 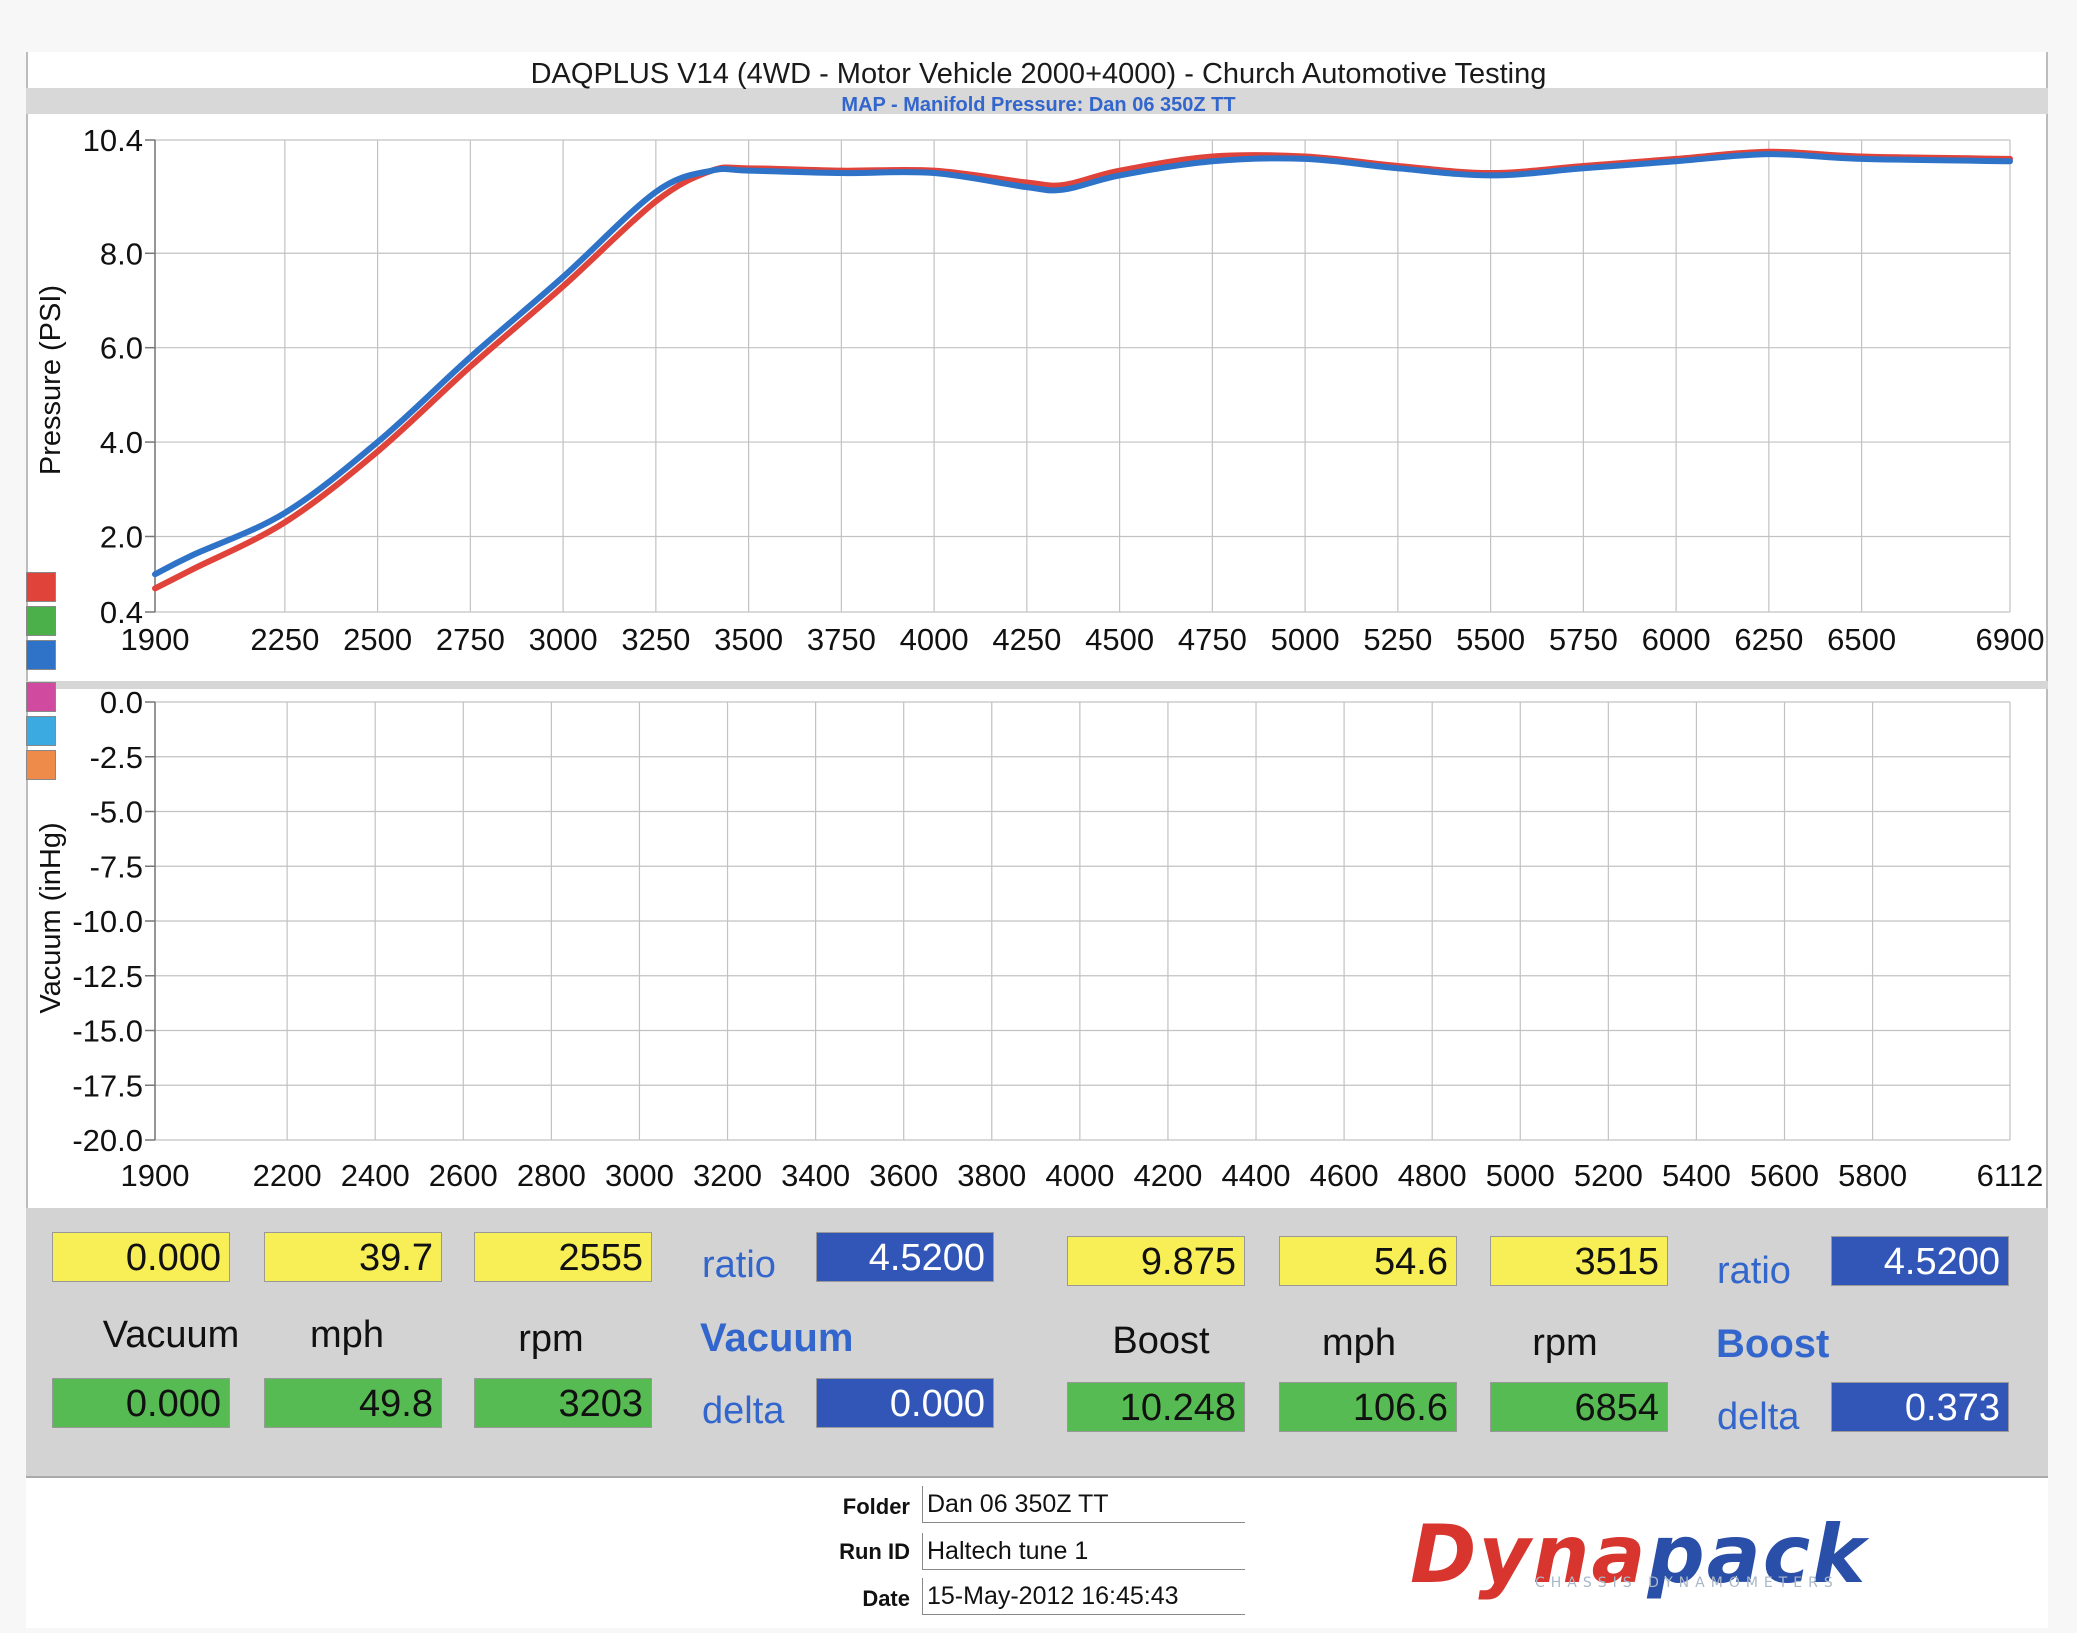 I want to click on x-tick-label: 5500, so click(x=1490, y=639).